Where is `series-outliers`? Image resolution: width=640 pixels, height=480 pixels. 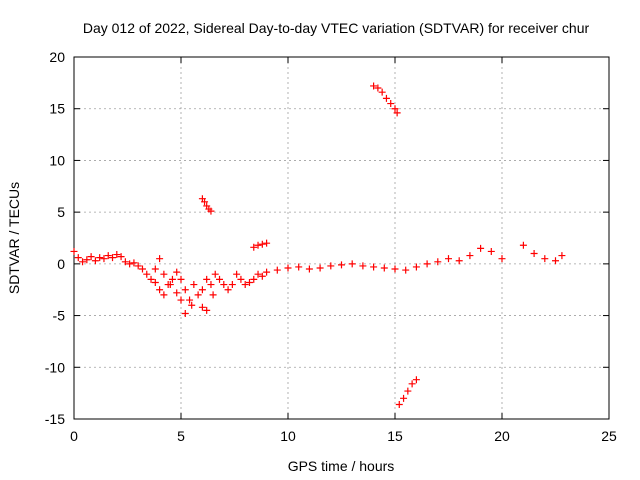 series-outliers is located at coordinates (184, 298).